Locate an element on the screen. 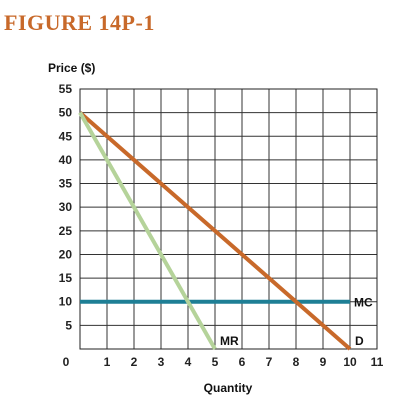  series-label-mr: MR is located at coordinates (229, 341).